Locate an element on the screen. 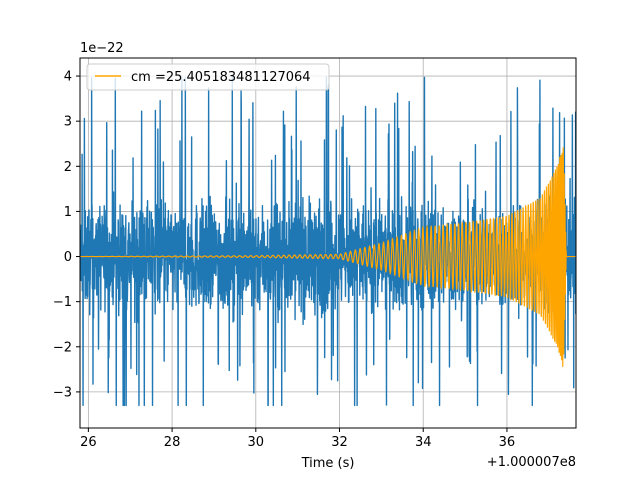 Image resolution: width=640 pixels, height=480 pixels. x-tick-label: 26 is located at coordinates (88, 442).